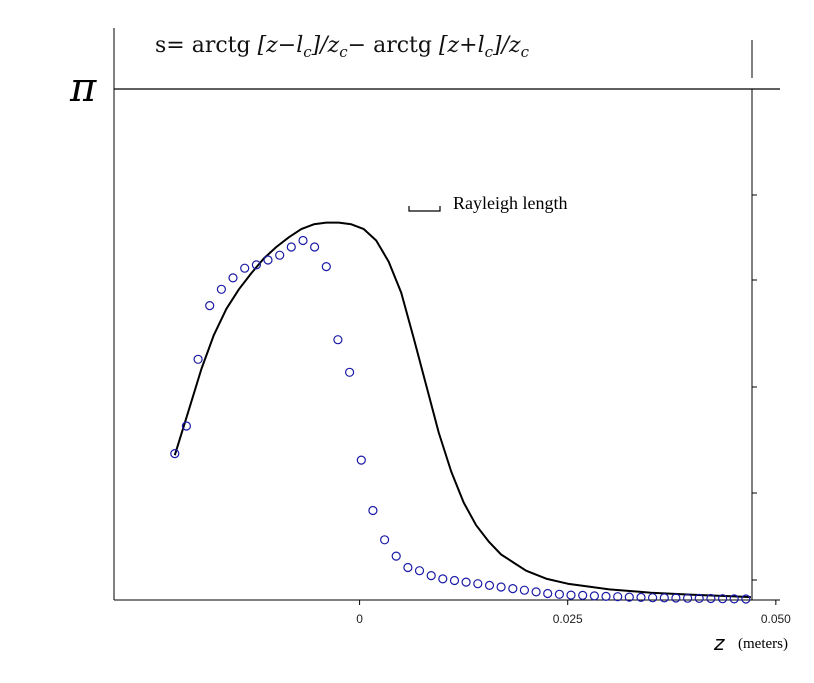 The height and width of the screenshot is (683, 814). What do you see at coordinates (754, 387) in the screenshot?
I see `right-axis-ticks` at bounding box center [754, 387].